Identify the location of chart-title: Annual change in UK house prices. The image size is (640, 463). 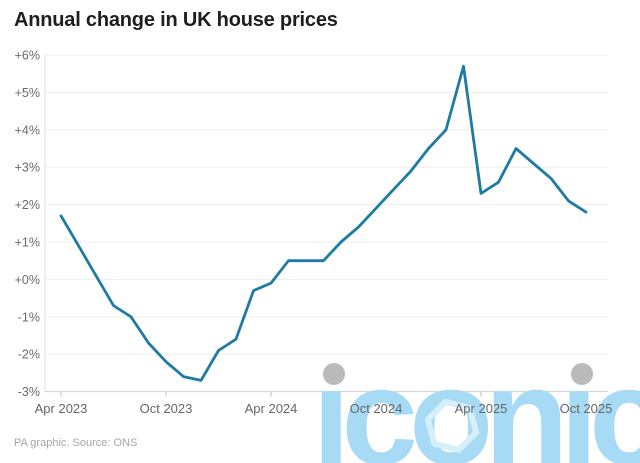
(176, 20).